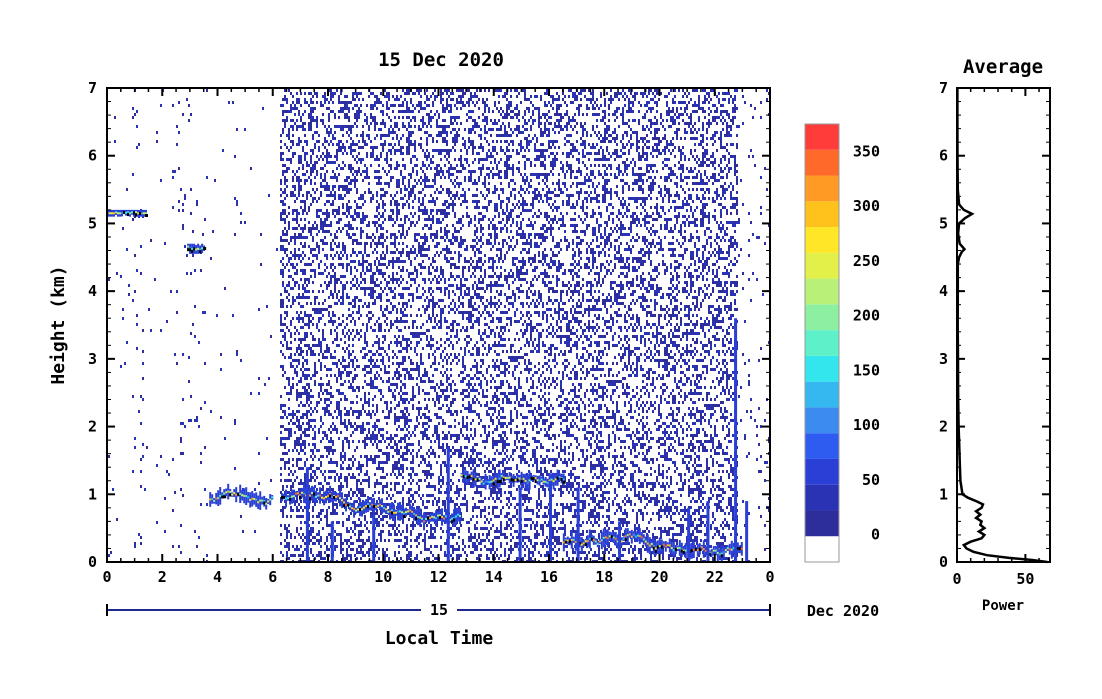  I want to click on colorbar-tick-label: 100, so click(866, 425).